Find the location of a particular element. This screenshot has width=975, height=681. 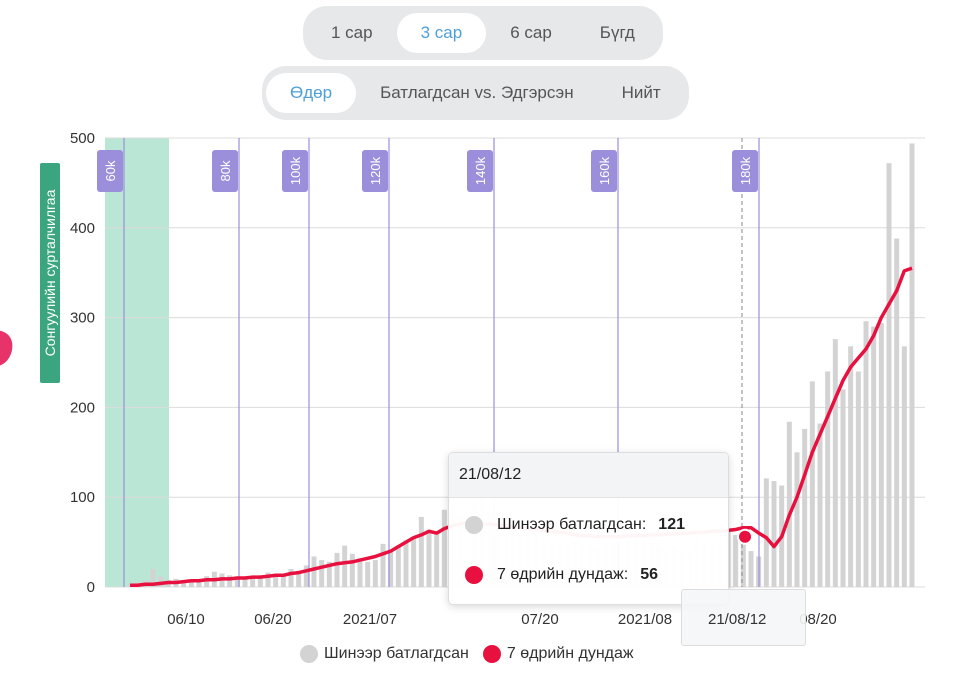

y-tick-label: 100 is located at coordinates (82, 497).